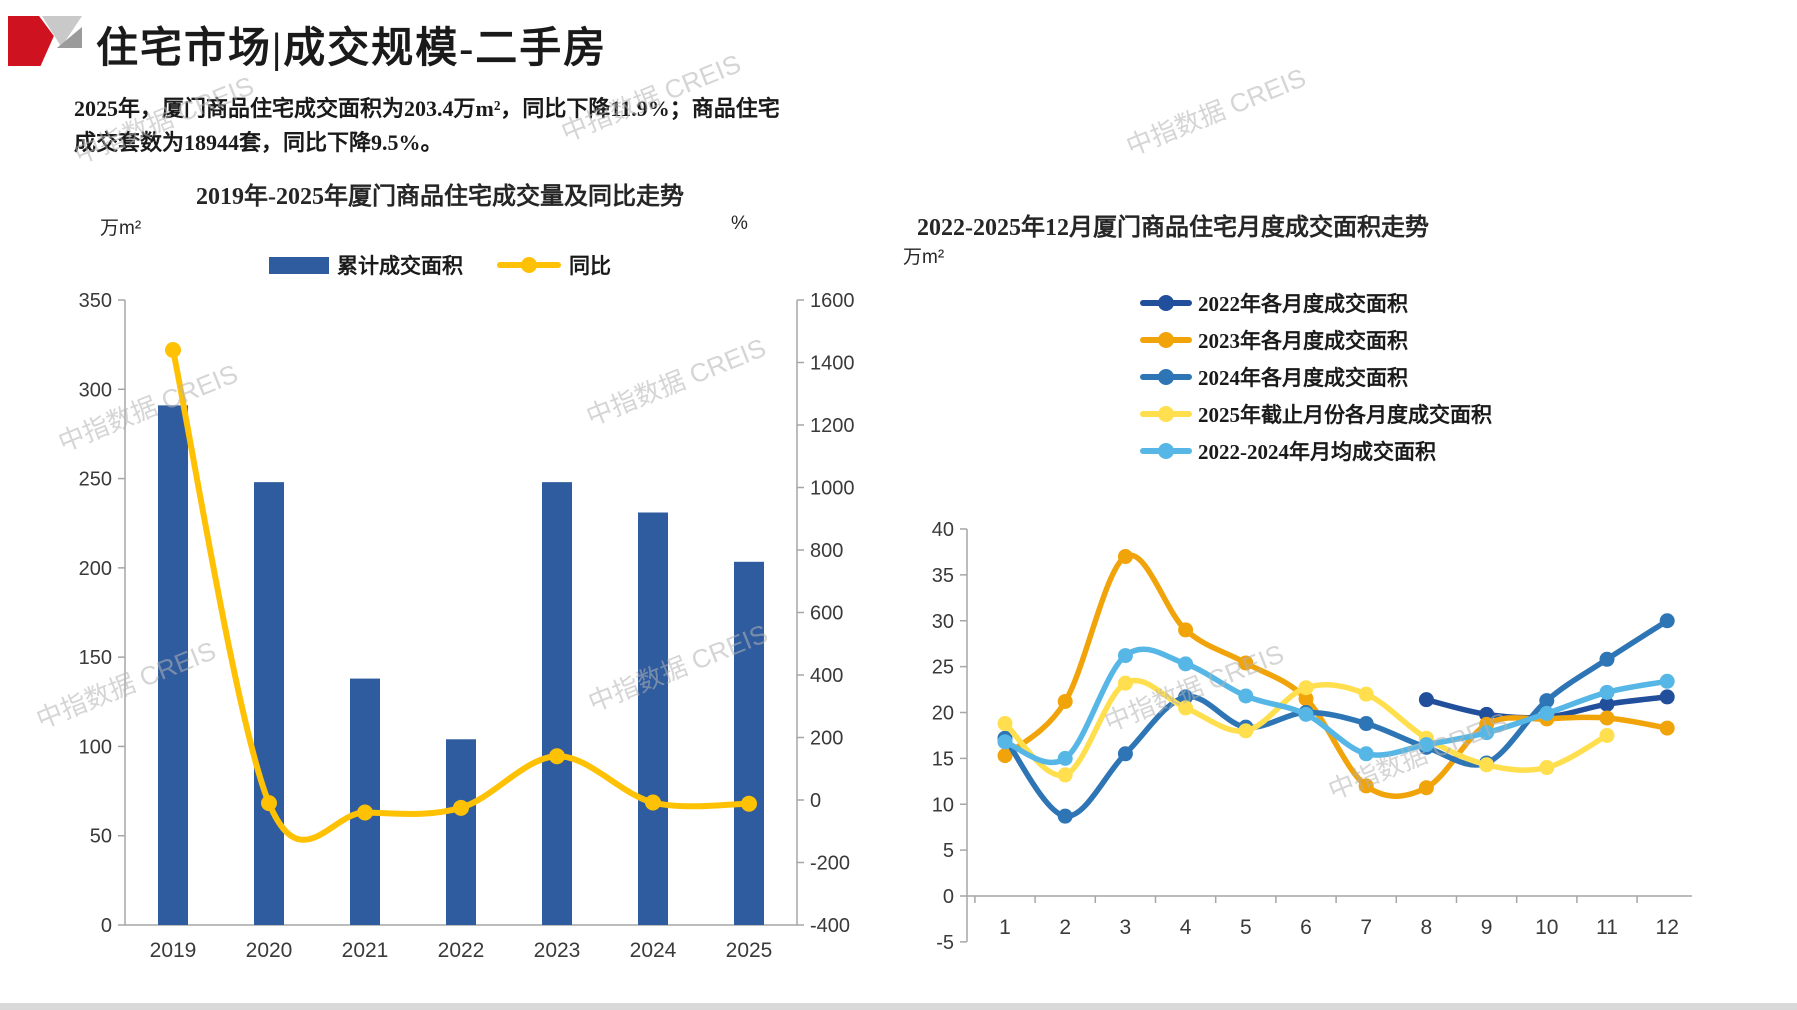  I want to click on svg-text: 250, so click(95, 480).